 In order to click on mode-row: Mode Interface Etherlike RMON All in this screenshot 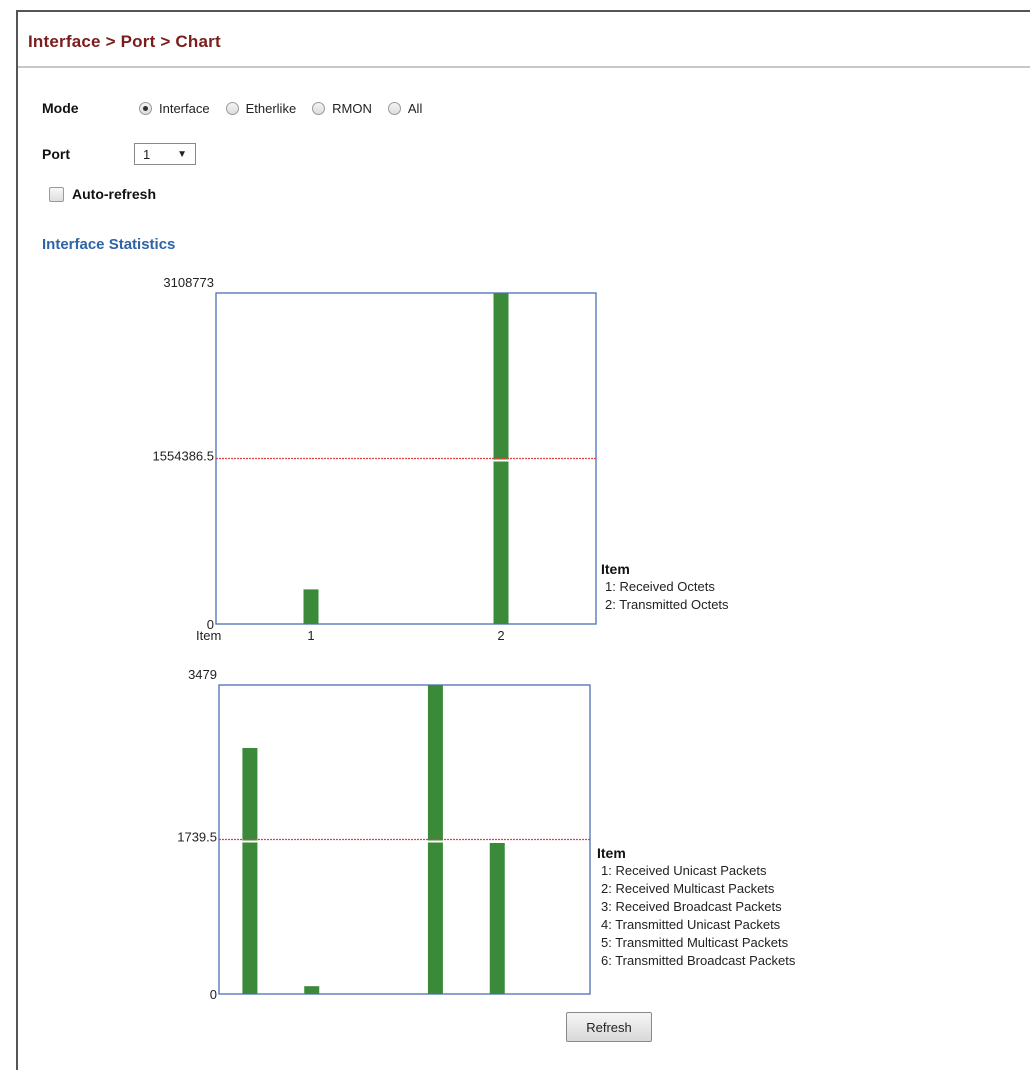, I will do `click(240, 108)`.